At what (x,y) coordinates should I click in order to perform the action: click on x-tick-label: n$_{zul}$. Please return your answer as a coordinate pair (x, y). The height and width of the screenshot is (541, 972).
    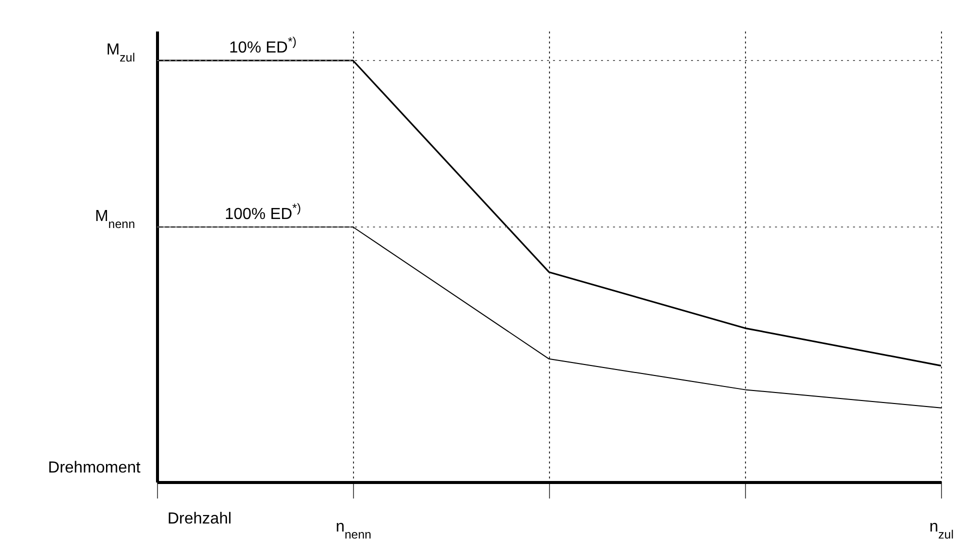
    Looking at the image, I should click on (941, 529).